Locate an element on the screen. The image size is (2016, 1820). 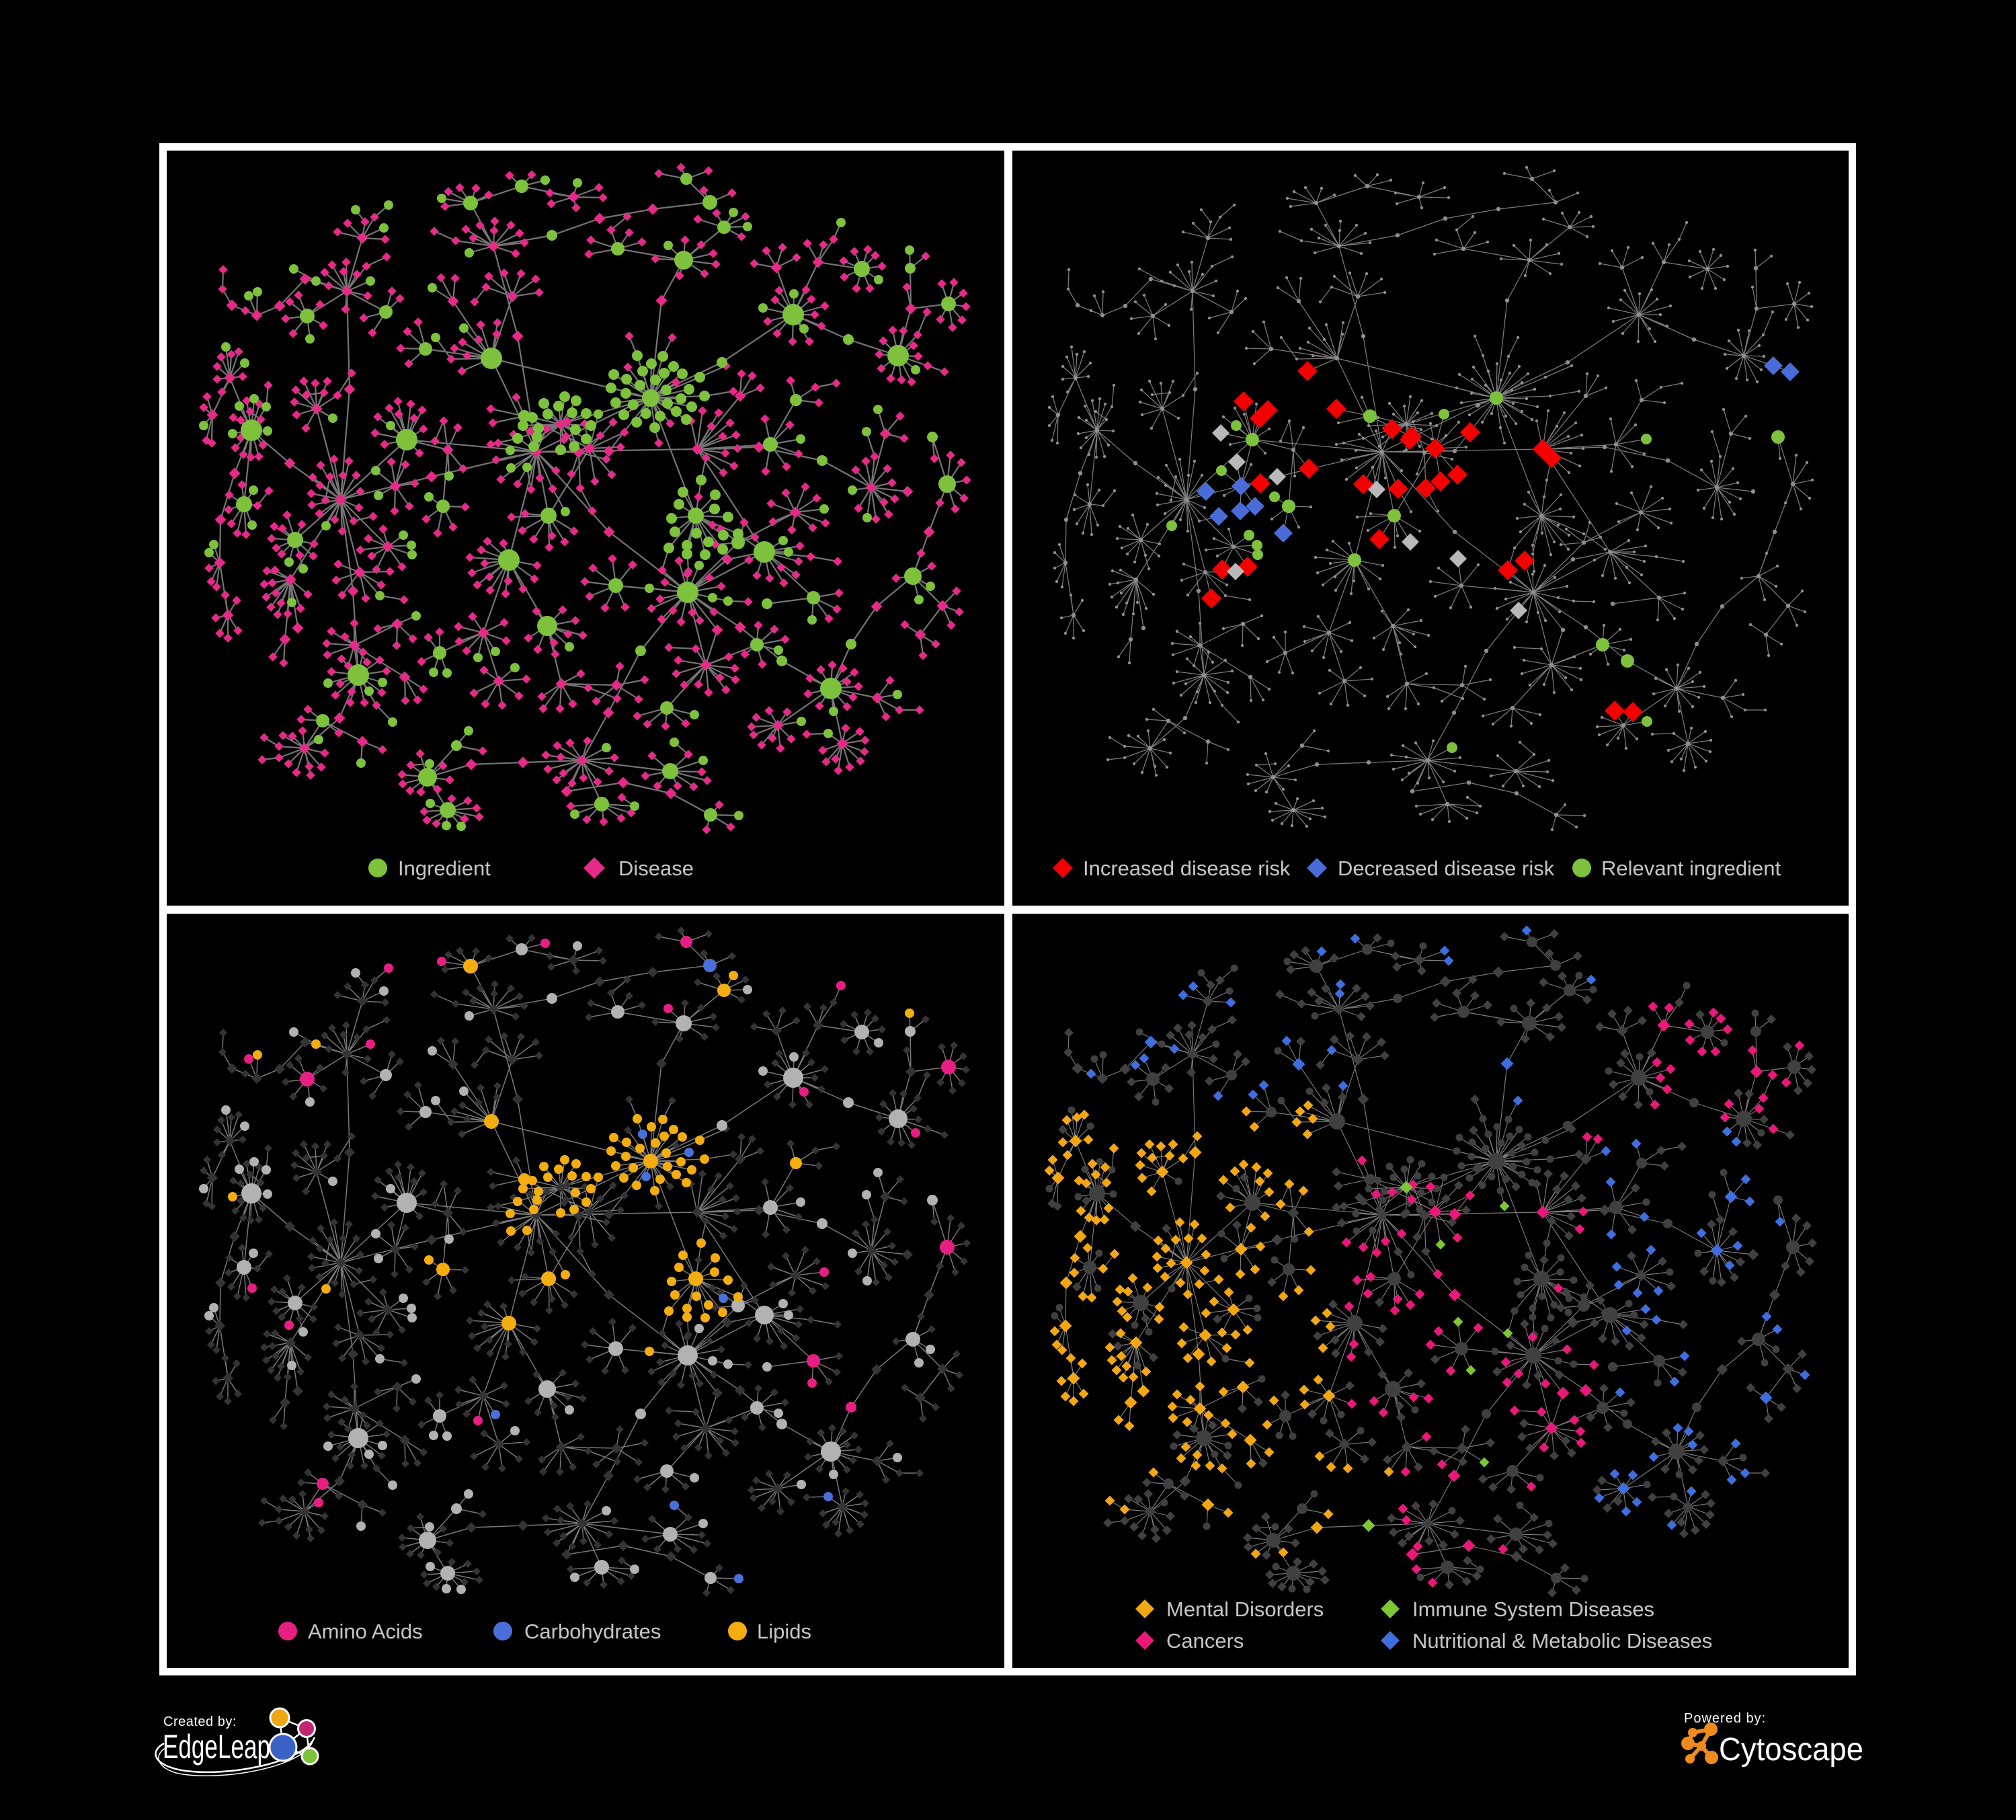
svg-text: Carbohydrates is located at coordinates (592, 1631).